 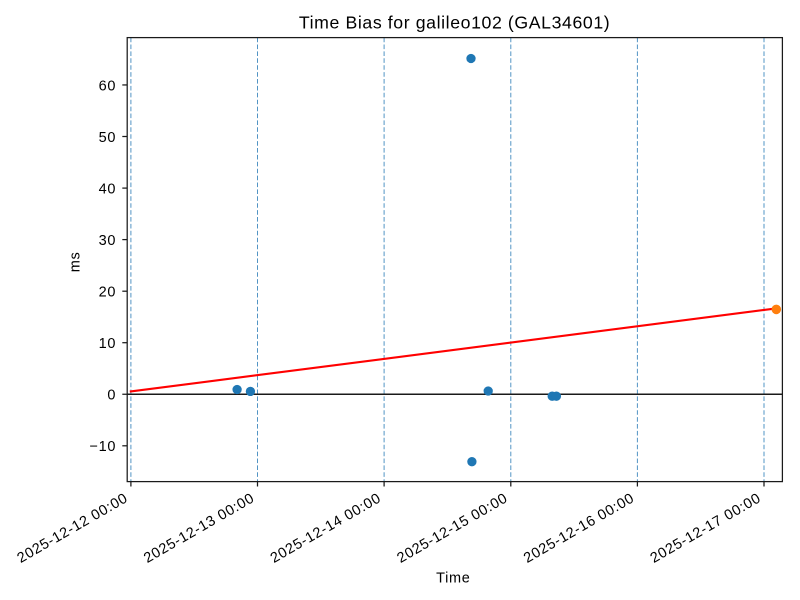 What do you see at coordinates (107, 241) in the screenshot?
I see `svg-text: 30` at bounding box center [107, 241].